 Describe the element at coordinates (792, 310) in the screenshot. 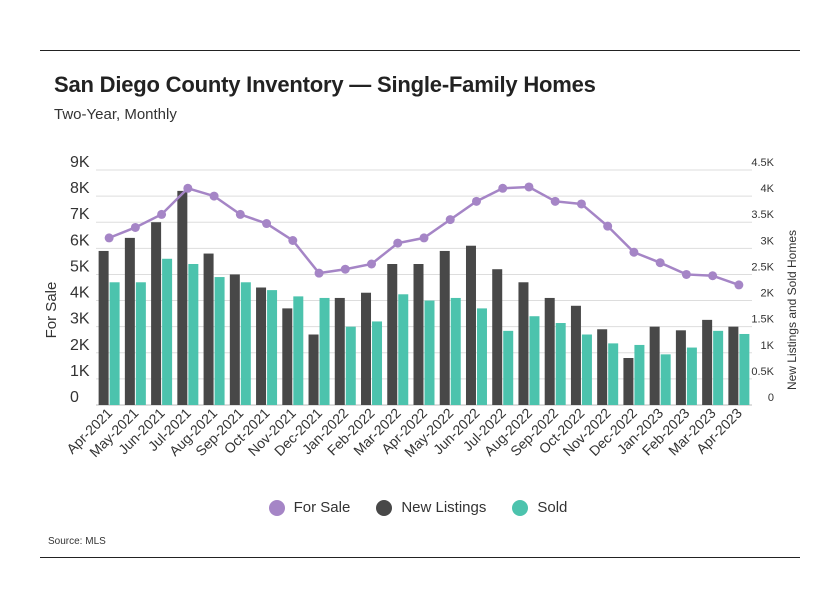

I see `y-right-axis-label: New Listings and Sold Homes` at that location.